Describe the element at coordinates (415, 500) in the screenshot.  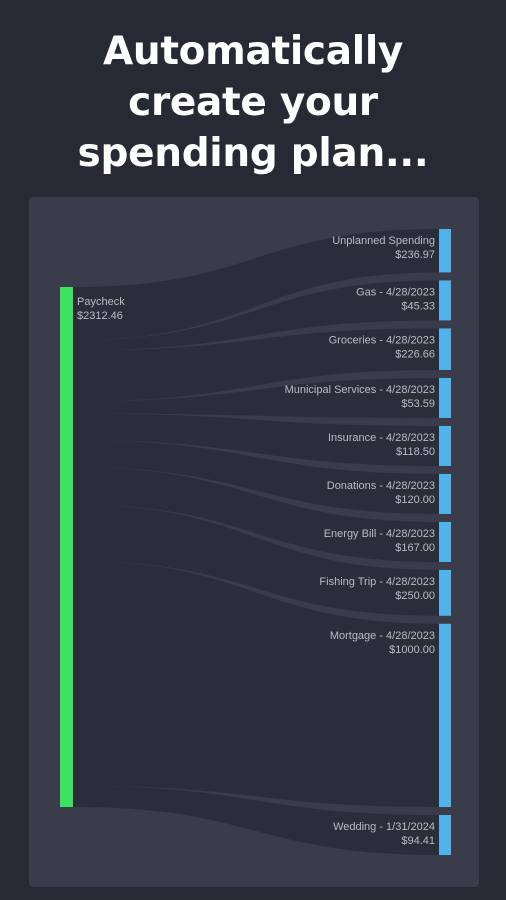
I see `target-value-label: $120.00` at that location.